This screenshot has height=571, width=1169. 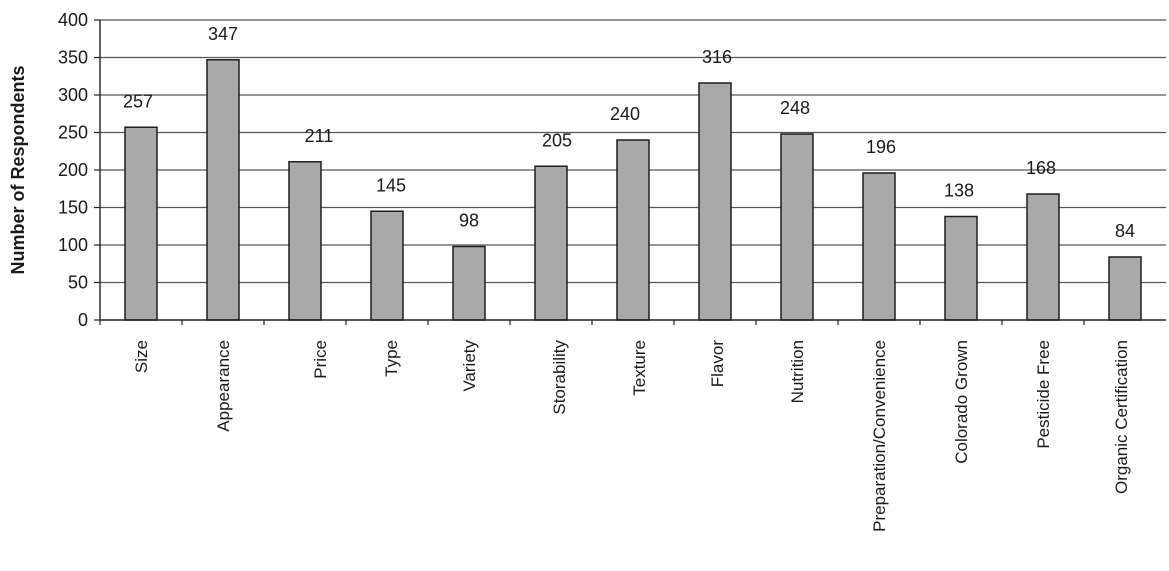 What do you see at coordinates (557, 140) in the screenshot?
I see `data-label: 205` at bounding box center [557, 140].